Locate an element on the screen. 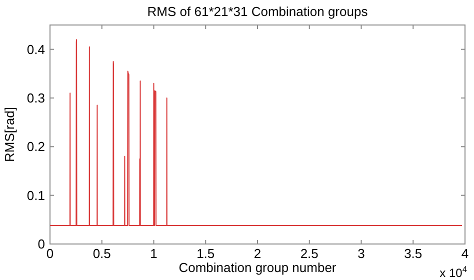 The image size is (474, 280). x-axis-title: Combination group number is located at coordinates (257, 267).